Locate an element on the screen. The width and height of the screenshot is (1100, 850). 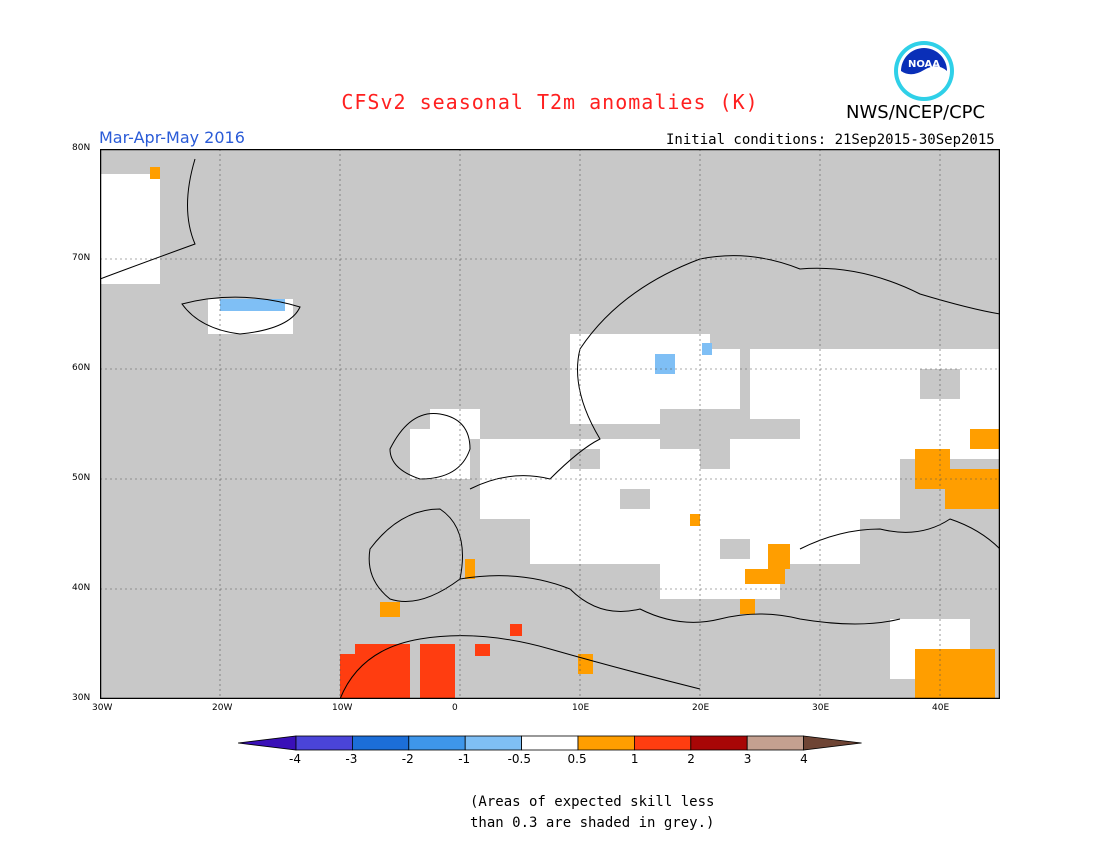
colorbar-label: 1 is located at coordinates (634, 759).